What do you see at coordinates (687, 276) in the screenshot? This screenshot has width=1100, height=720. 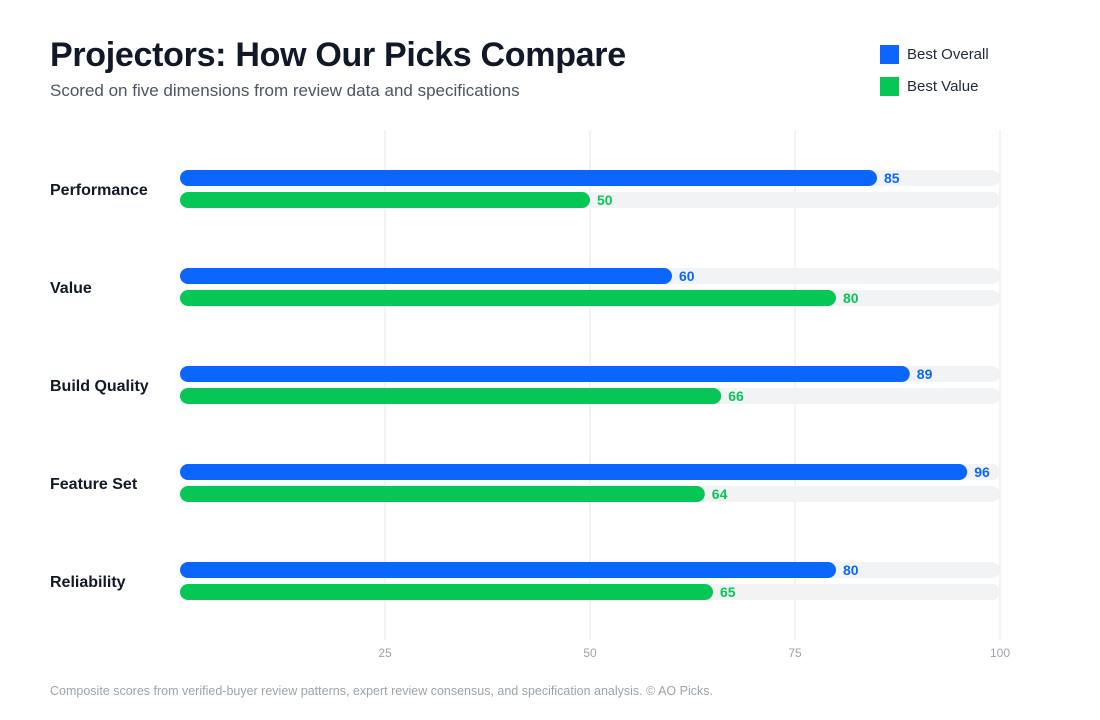 I see `value-label-value-best-overall: 60` at bounding box center [687, 276].